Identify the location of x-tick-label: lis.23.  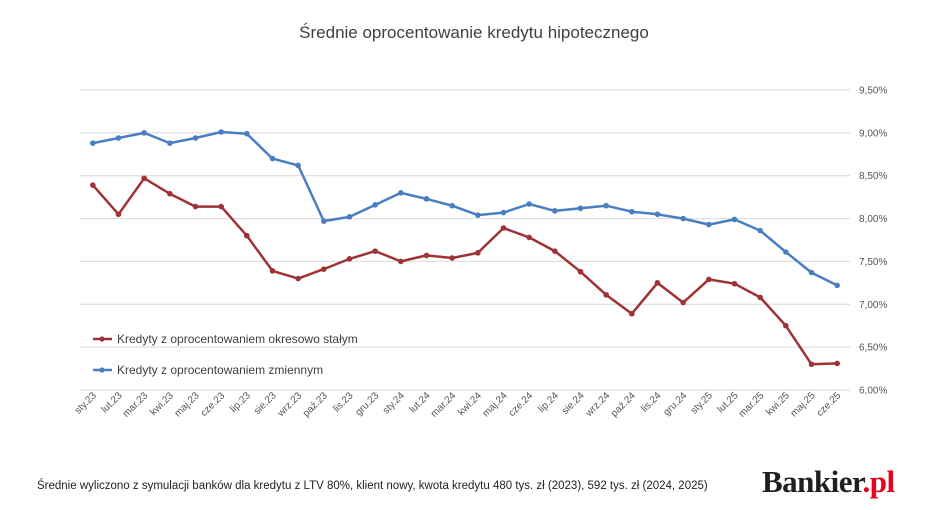
(343, 402).